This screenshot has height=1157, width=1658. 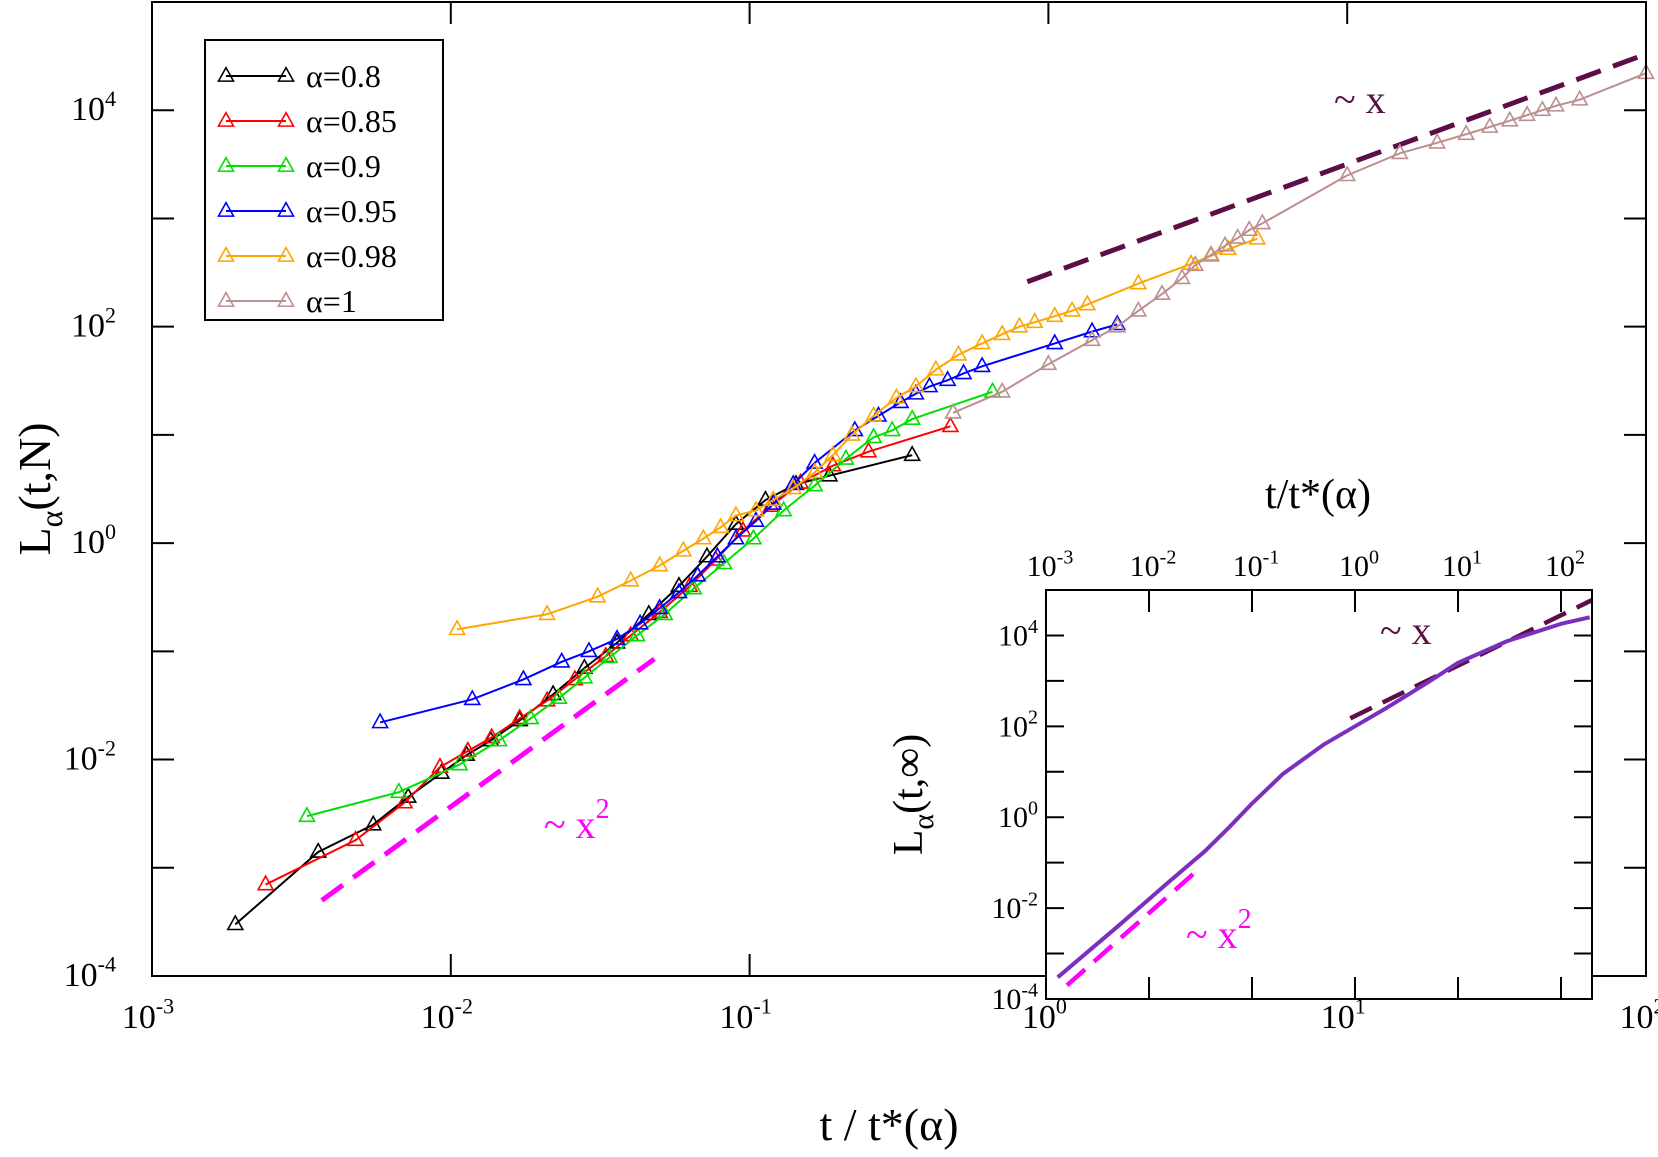 I want to click on main-y-tick-label: 10⁻⁴, so click(x=90, y=973).